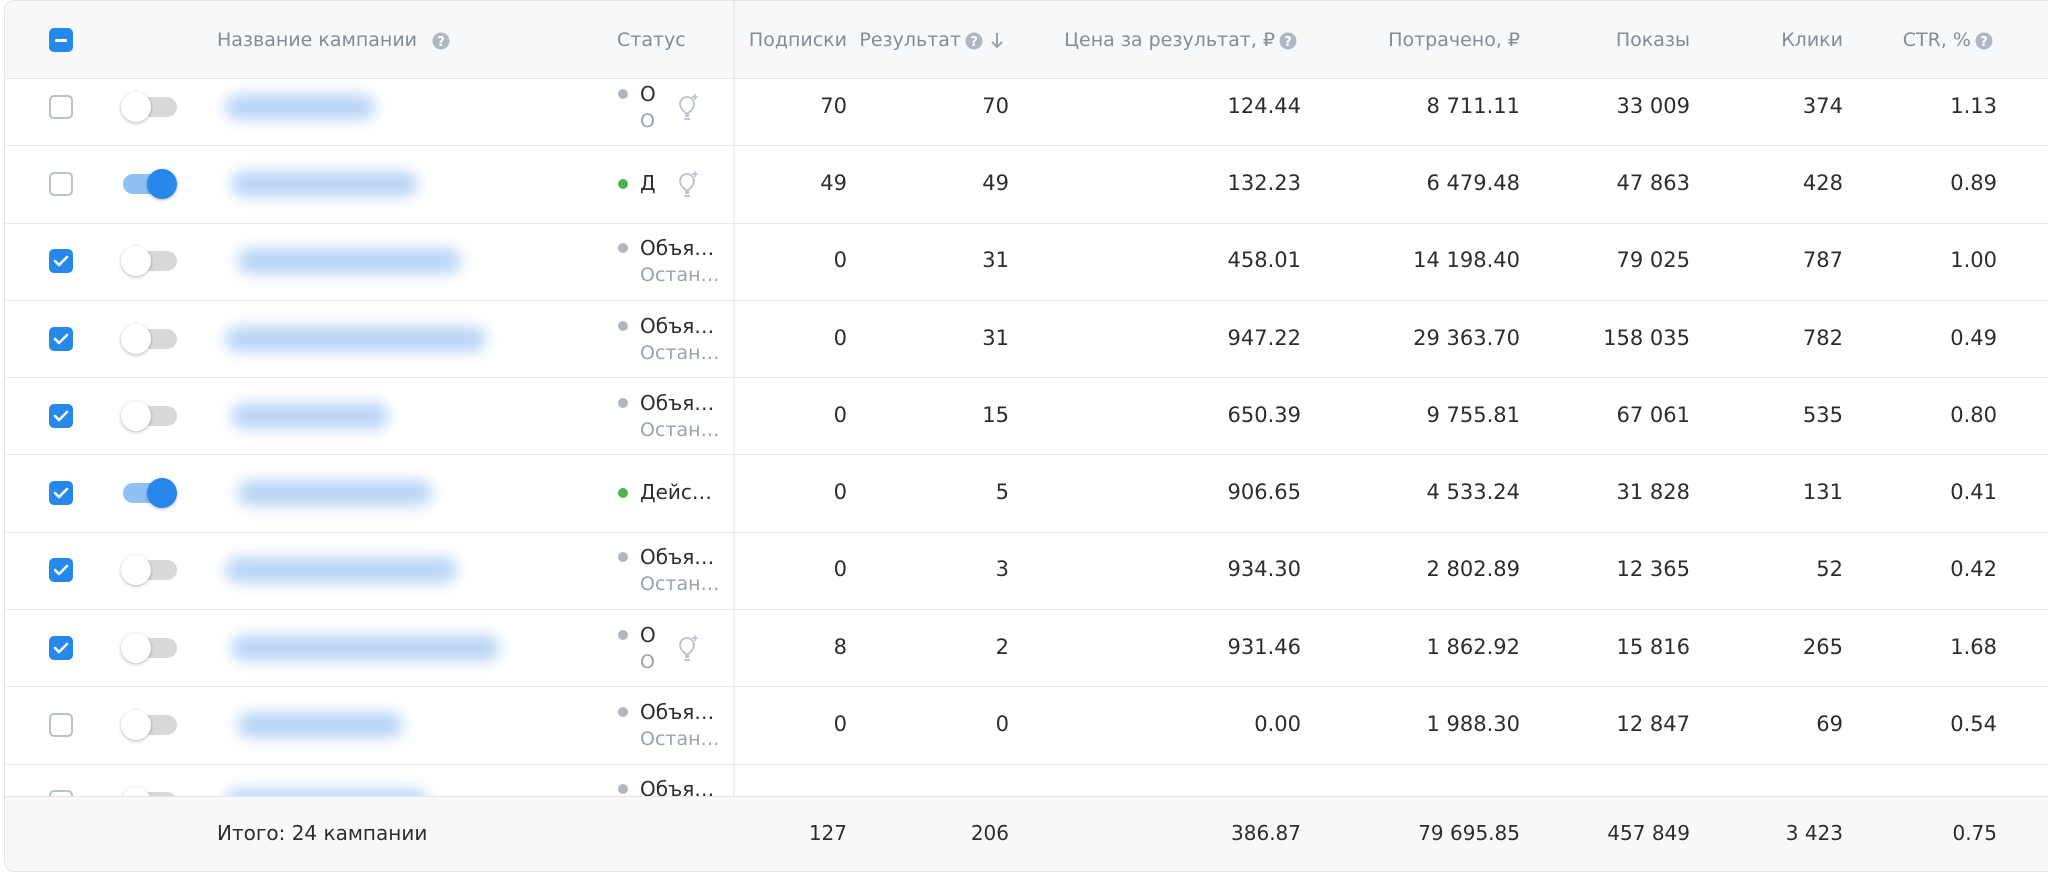 The width and height of the screenshot is (2048, 880). I want to click on column-header: Клики, so click(1812, 40).